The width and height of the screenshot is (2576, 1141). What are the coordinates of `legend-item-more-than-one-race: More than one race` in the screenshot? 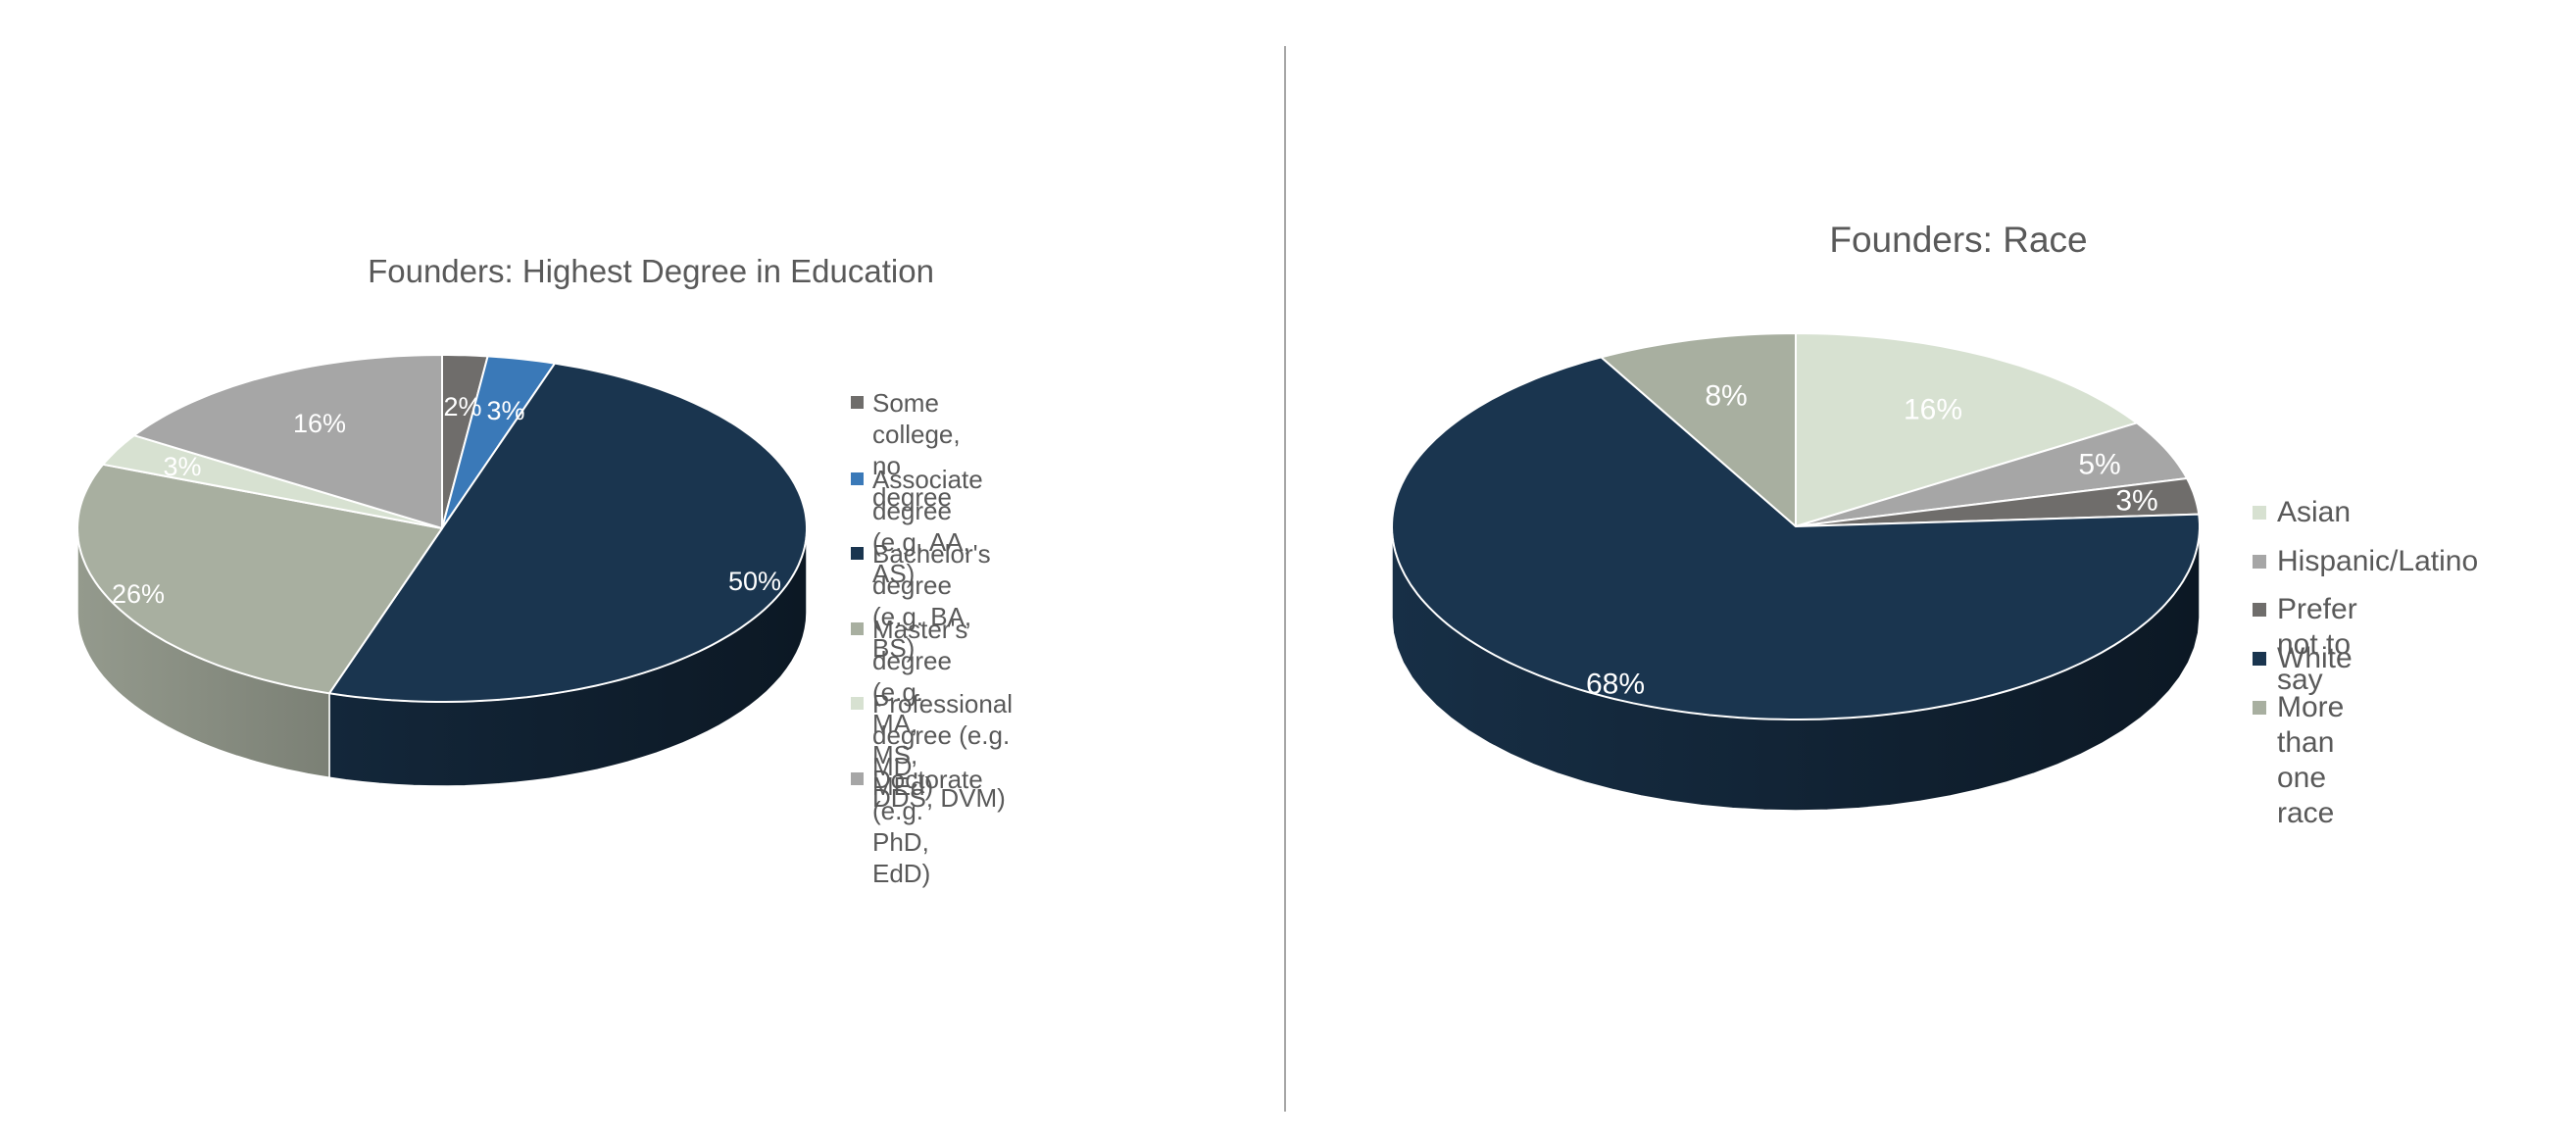 It's located at (2298, 760).